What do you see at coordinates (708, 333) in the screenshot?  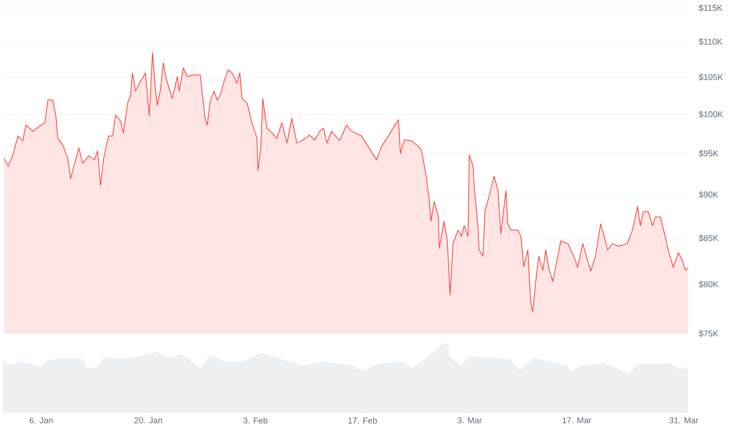 I see `y-tick-label: $75K` at bounding box center [708, 333].